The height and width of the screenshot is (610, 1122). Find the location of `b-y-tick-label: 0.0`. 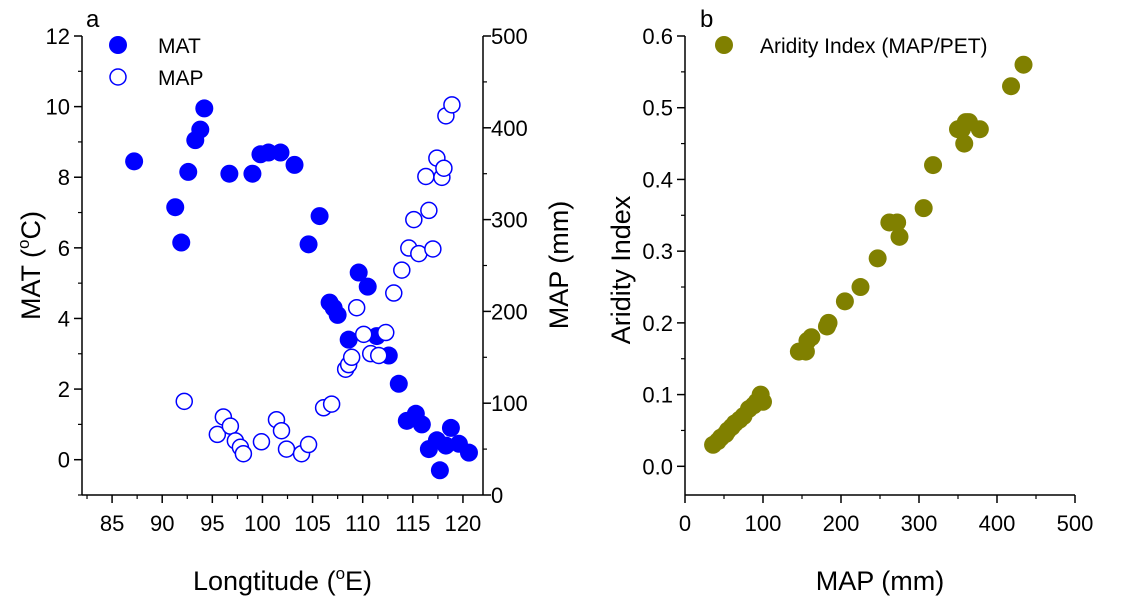

b-y-tick-label: 0.0 is located at coordinates (657, 466).